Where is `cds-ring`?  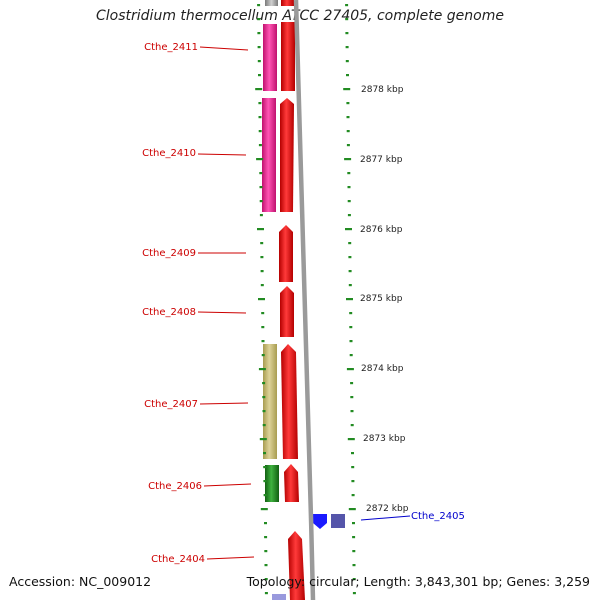 cds-ring is located at coordinates (292, 311).